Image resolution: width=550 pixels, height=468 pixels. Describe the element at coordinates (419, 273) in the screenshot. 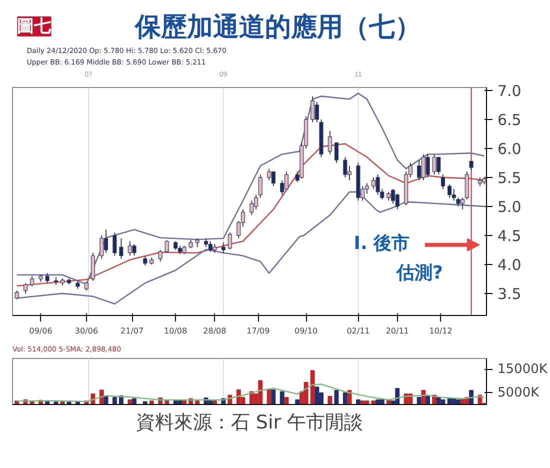

I see `annotation: 估測?` at that location.